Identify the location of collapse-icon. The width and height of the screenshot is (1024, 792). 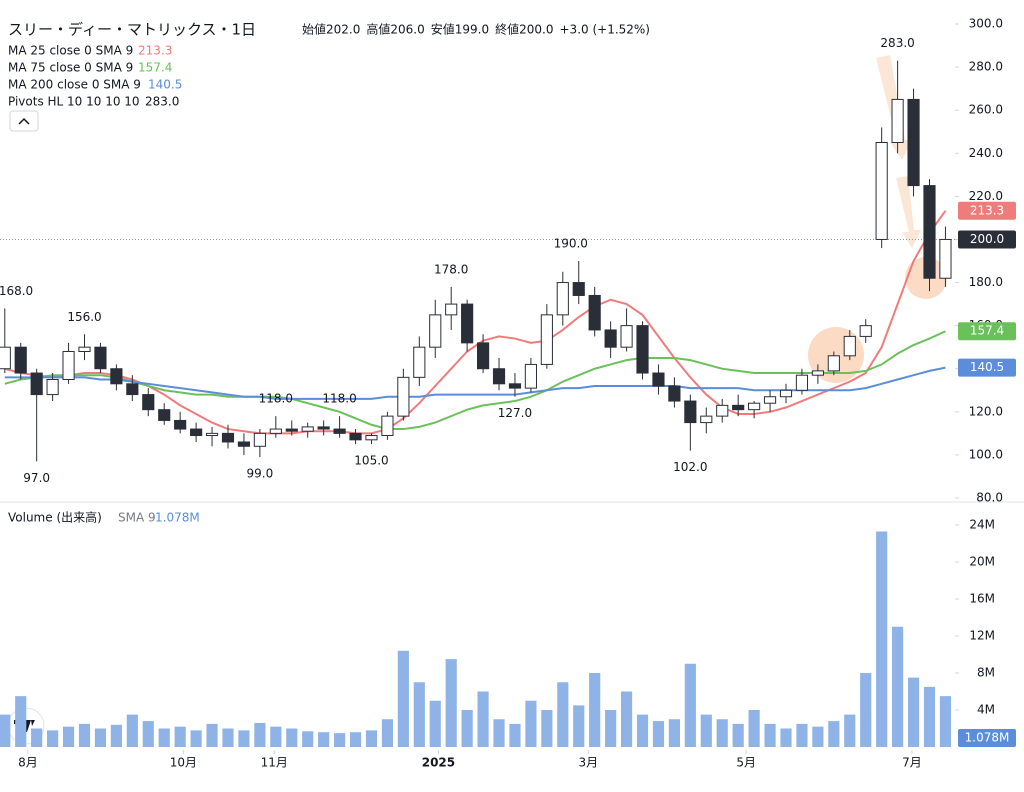
(24, 121).